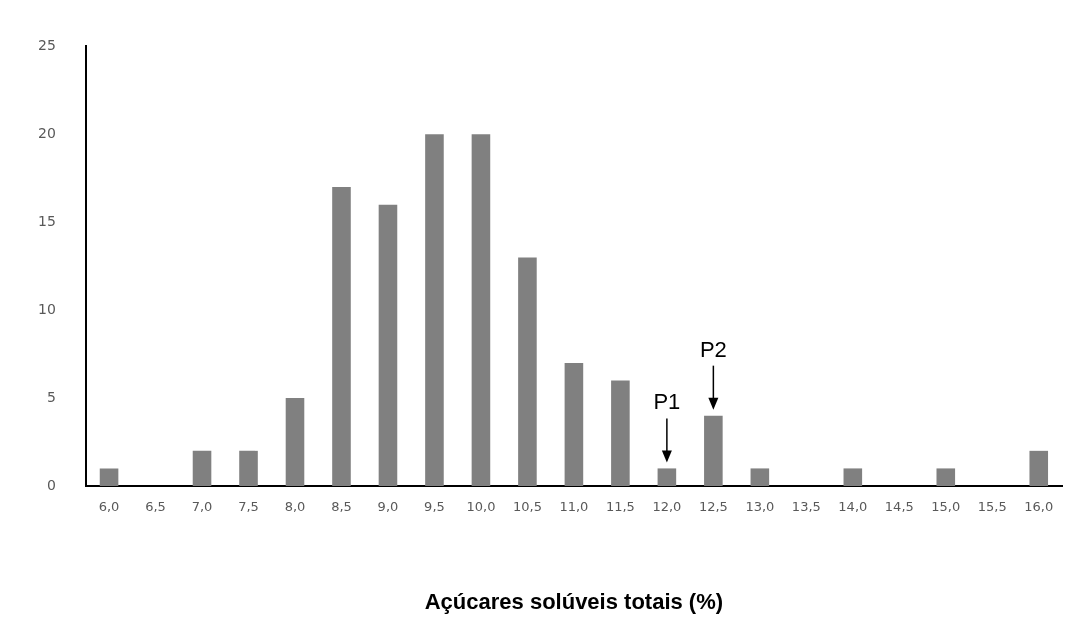 The height and width of the screenshot is (637, 1078). What do you see at coordinates (202, 507) in the screenshot?
I see `x-tick-label: 7,0` at bounding box center [202, 507].